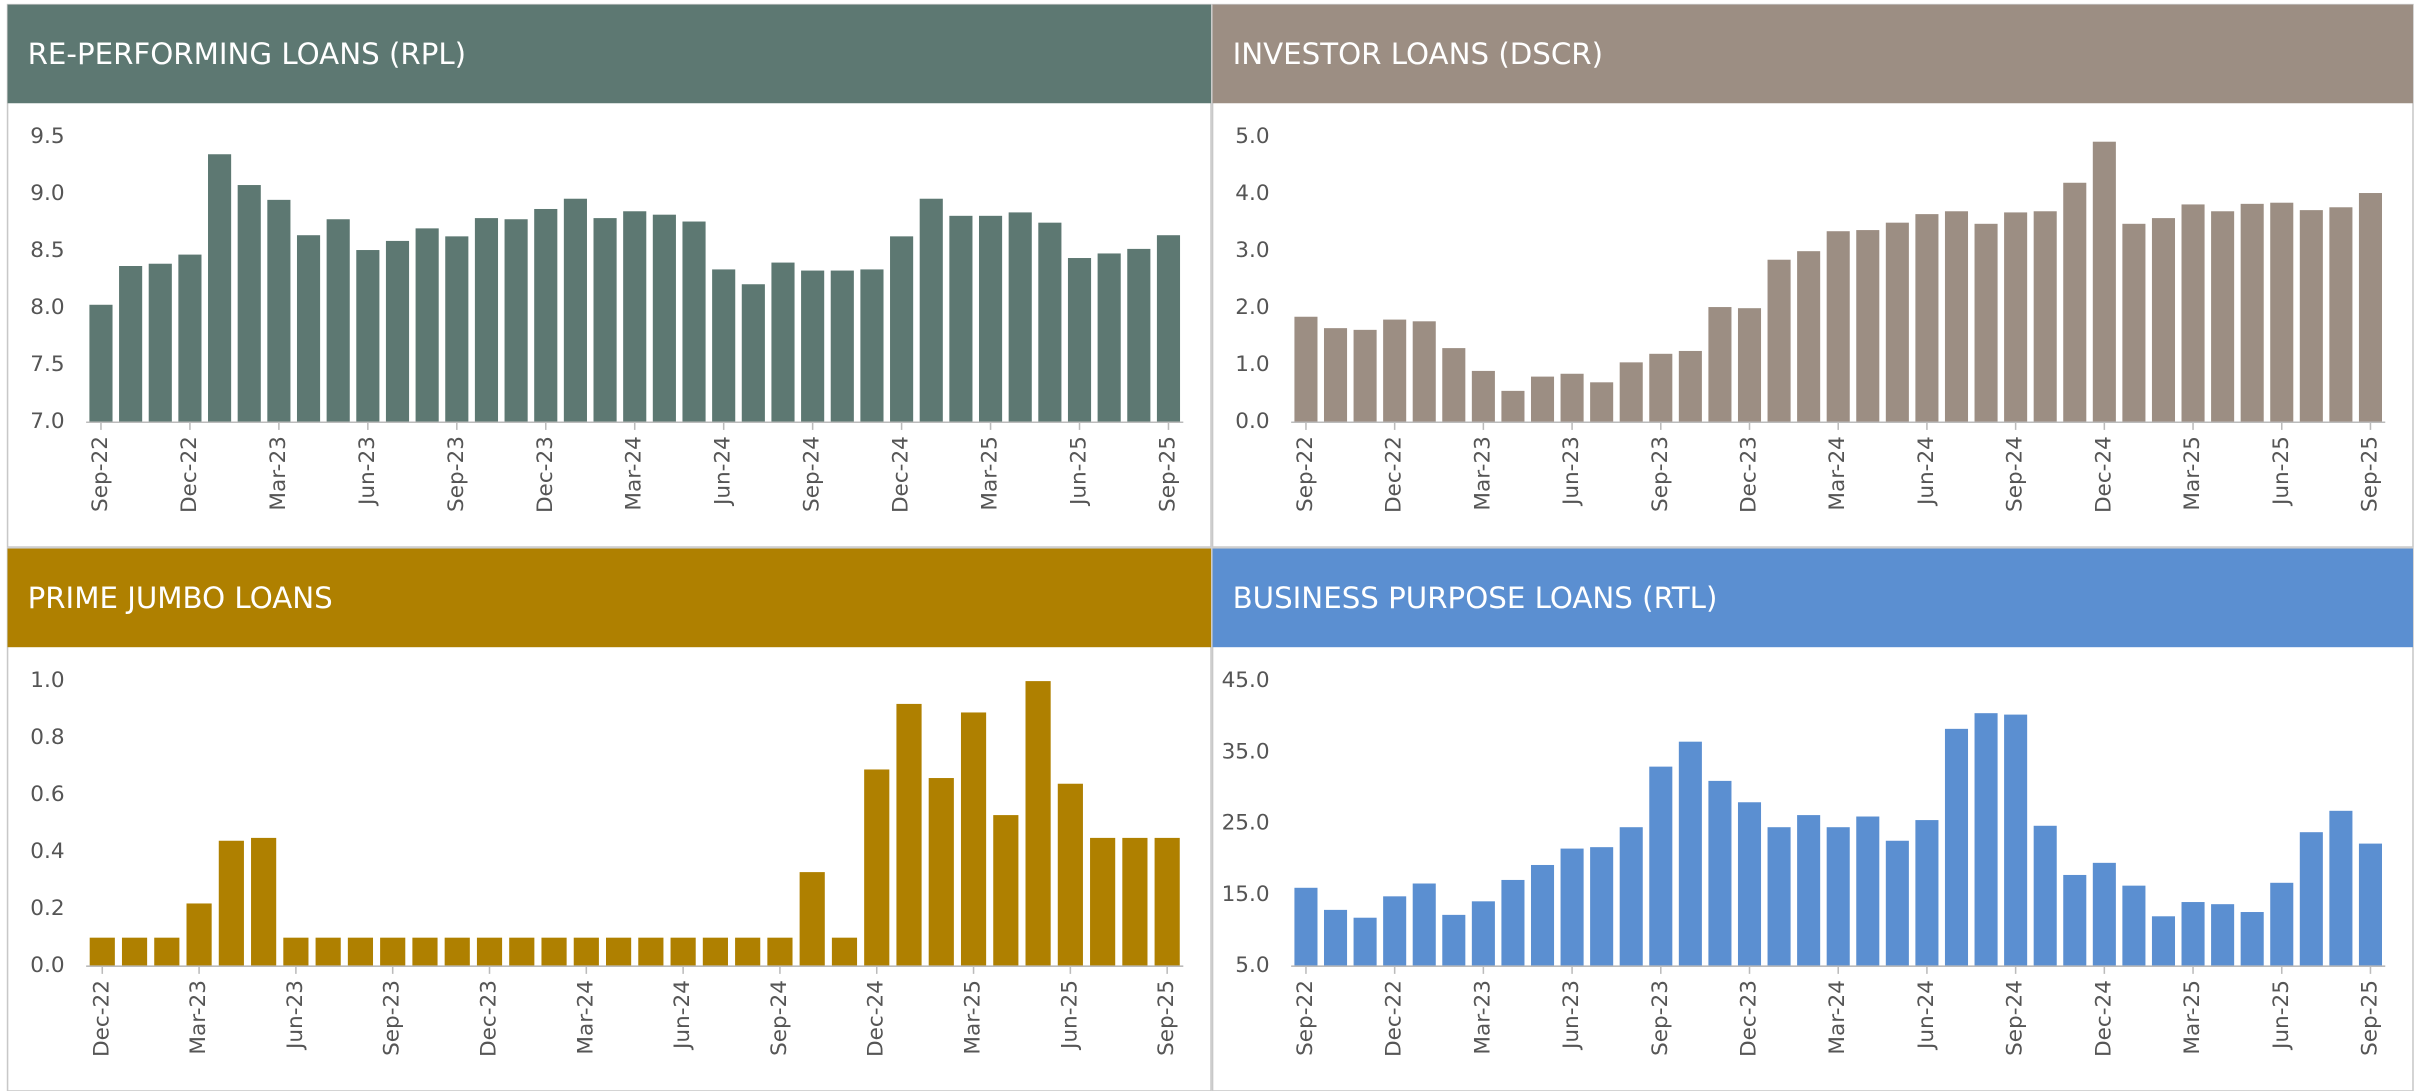 The height and width of the screenshot is (1091, 2419). I want to click on y-tick-label: 0.8, so click(47, 737).